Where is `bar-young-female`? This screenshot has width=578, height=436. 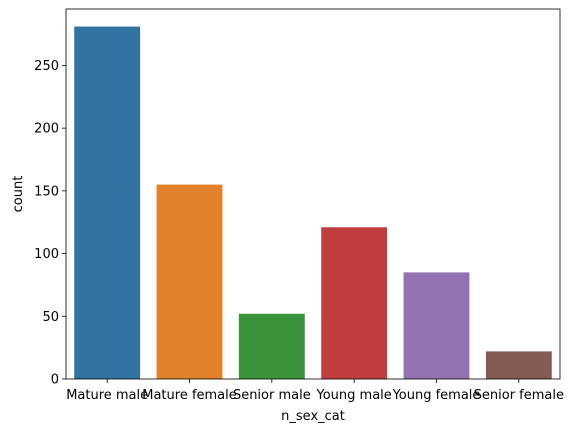 bar-young-female is located at coordinates (436, 325).